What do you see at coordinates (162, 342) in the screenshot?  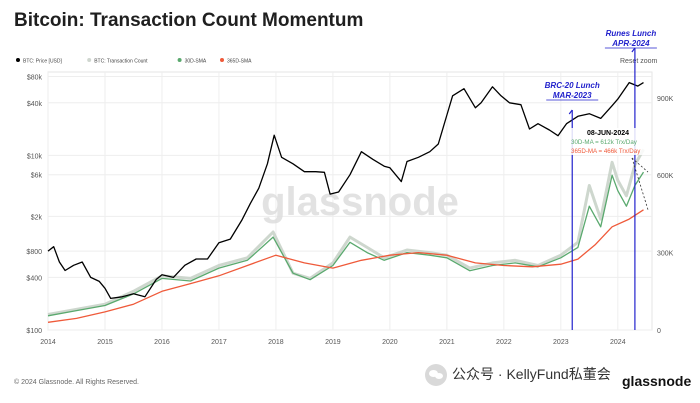 I see `x-tick-label: 2016` at bounding box center [162, 342].